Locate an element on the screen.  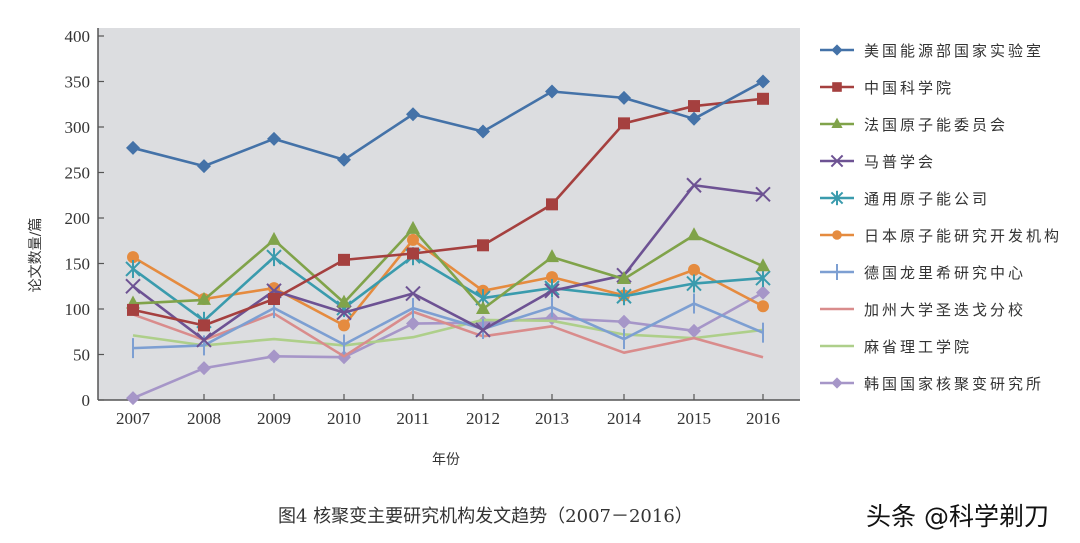
y-tick-label: 300 is located at coordinates (78, 127).